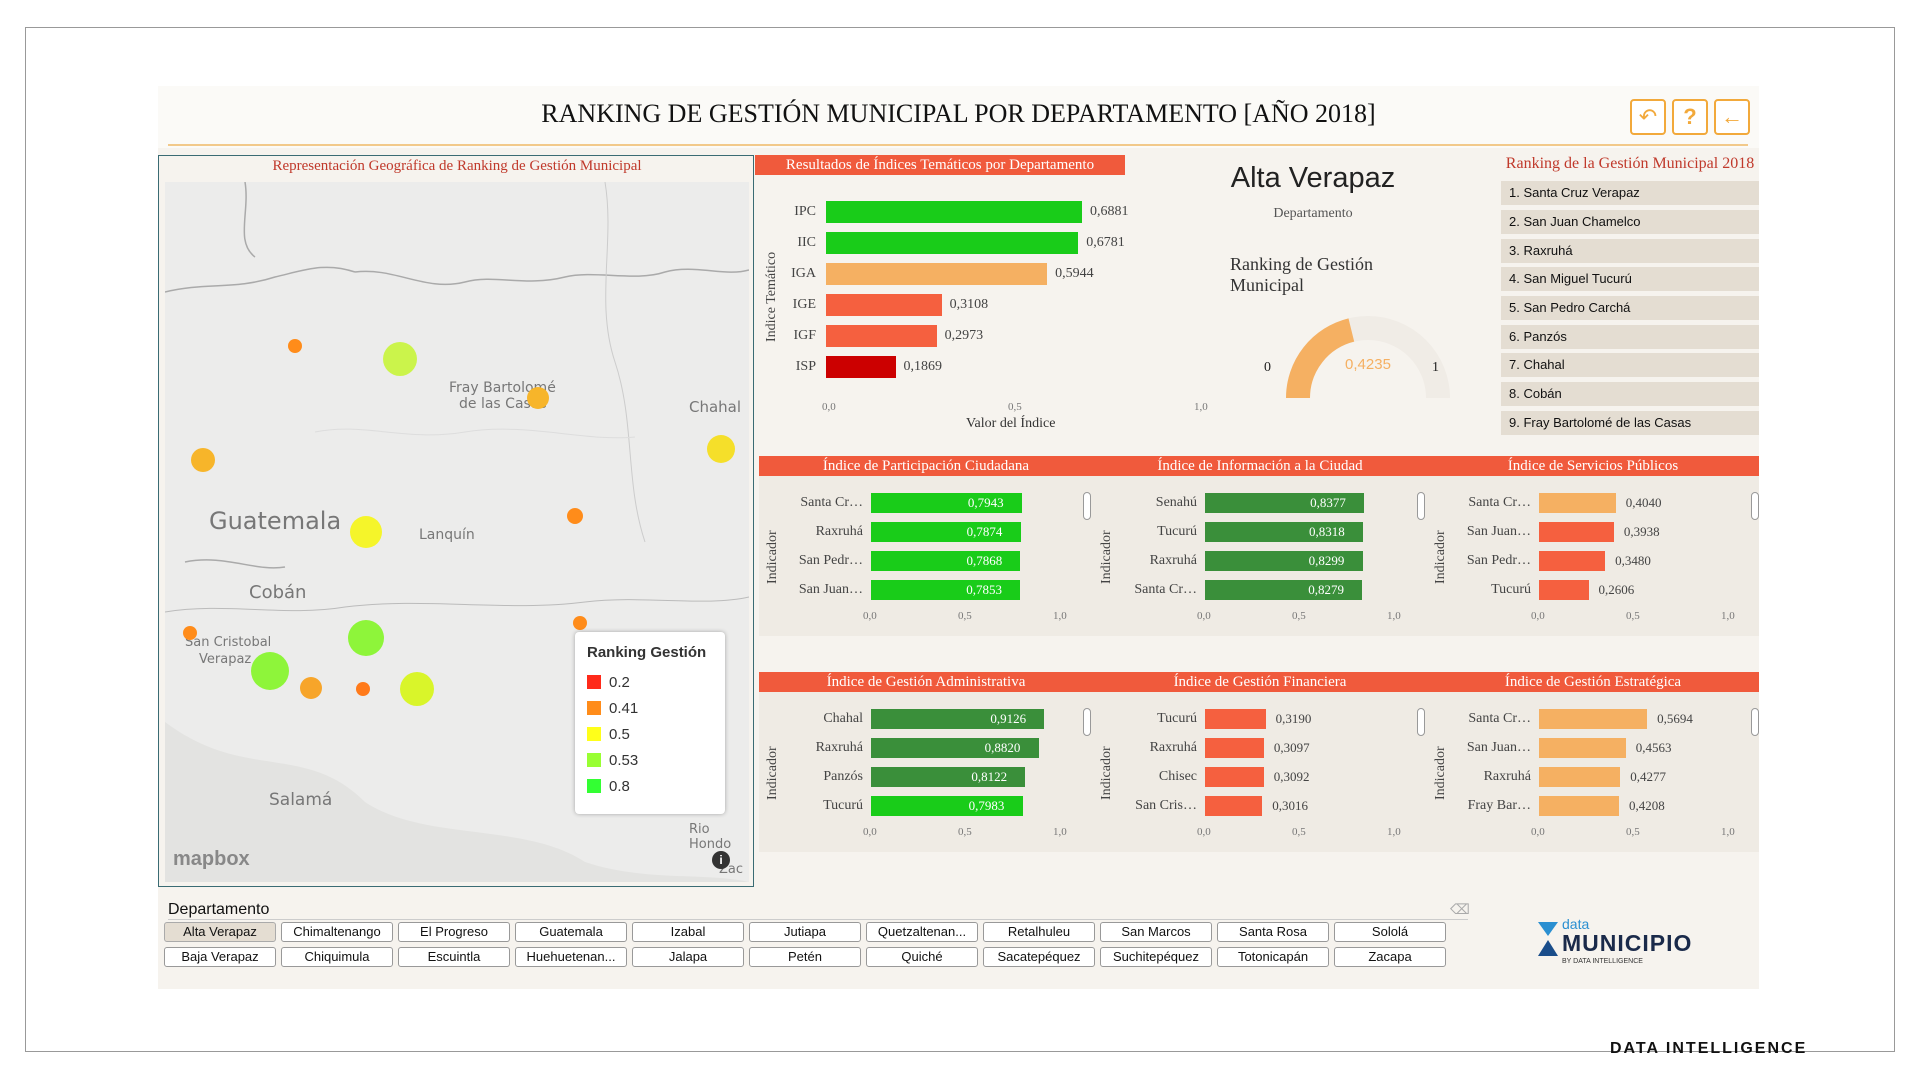 Image resolution: width=1920 pixels, height=1080 pixels. Describe the element at coordinates (1273, 932) in the screenshot. I see `department-filter-button: Santa Rosa` at that location.